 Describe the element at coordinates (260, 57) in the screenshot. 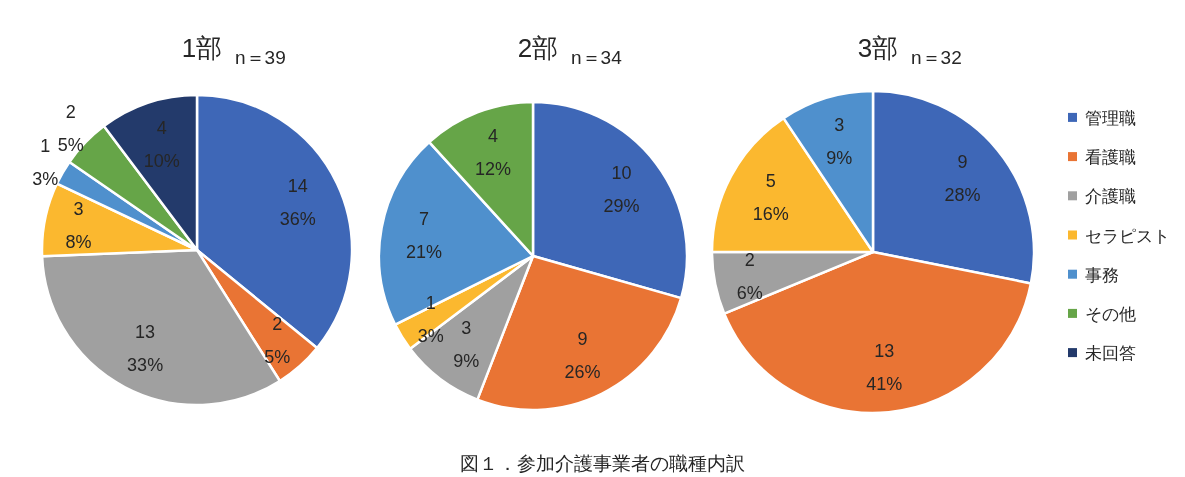

I see `subtitle: n＝39` at that location.